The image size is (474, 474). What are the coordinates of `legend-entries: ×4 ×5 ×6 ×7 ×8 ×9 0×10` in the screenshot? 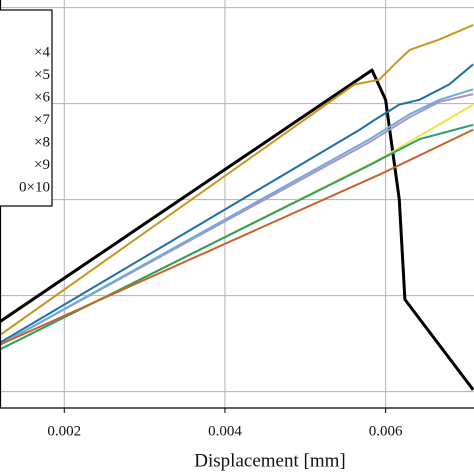 It's located at (34, 119).